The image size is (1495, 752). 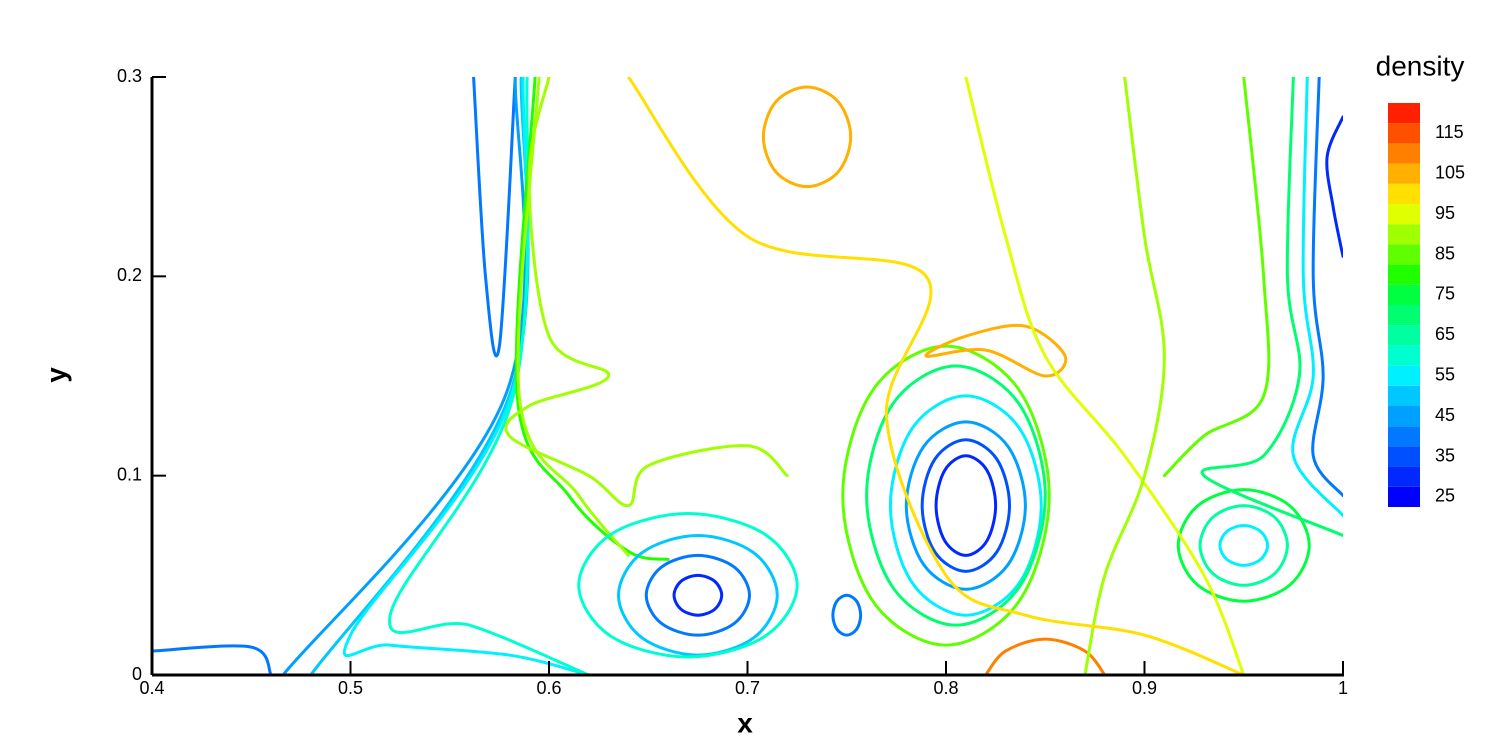 I want to click on y-tick-label: 0.3, so click(x=129, y=76).